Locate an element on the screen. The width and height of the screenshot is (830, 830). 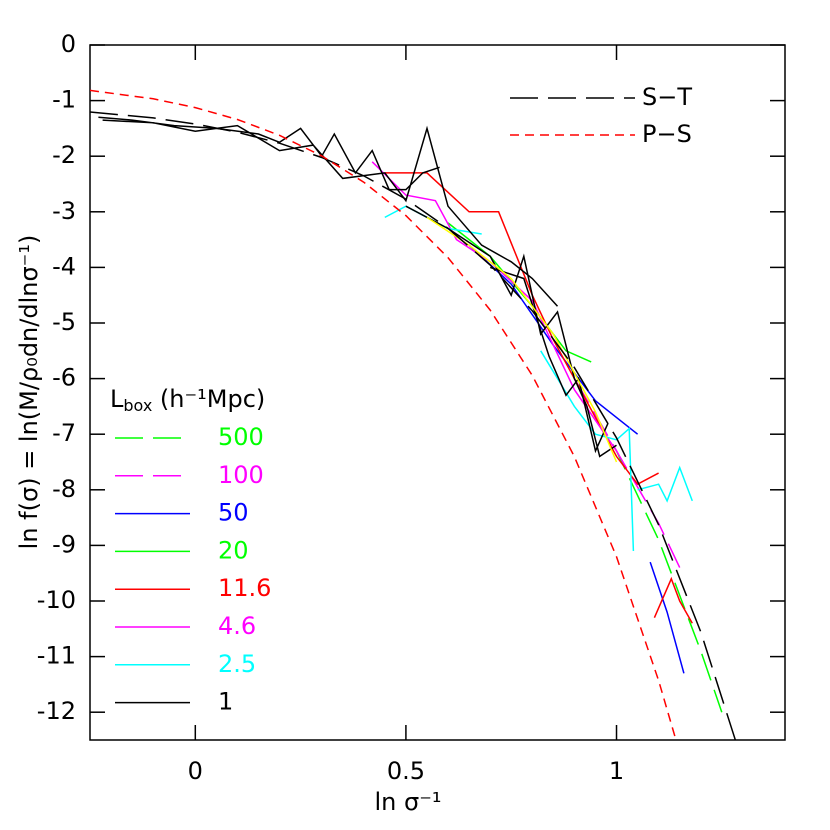
x-tick-label: 1 is located at coordinates (616, 771).